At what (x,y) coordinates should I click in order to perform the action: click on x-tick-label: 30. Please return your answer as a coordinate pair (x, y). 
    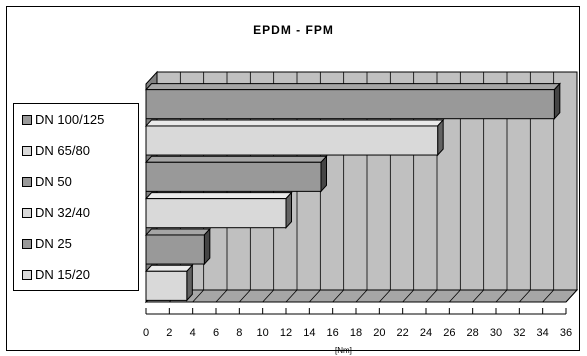
    Looking at the image, I should click on (496, 333).